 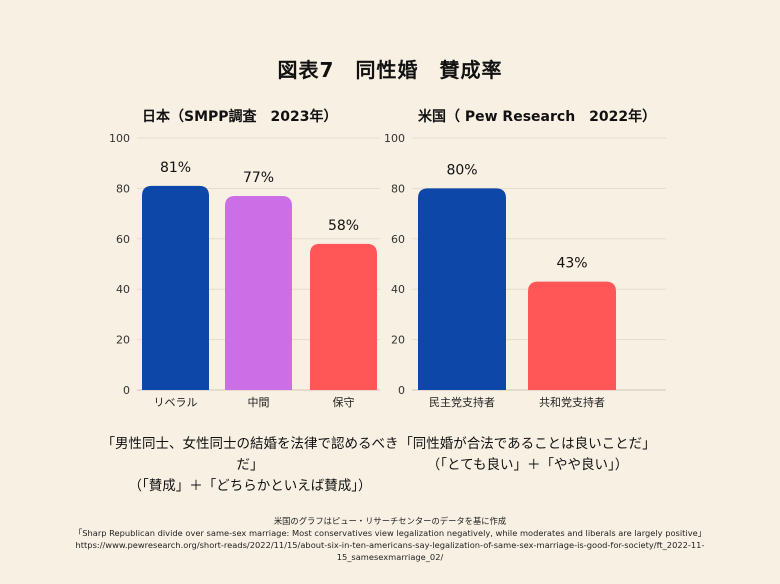 I want to click on japan-caption-line1: 「男性同士、女性同士の結婚を法律で認めるべきだ」, so click(x=250, y=454).